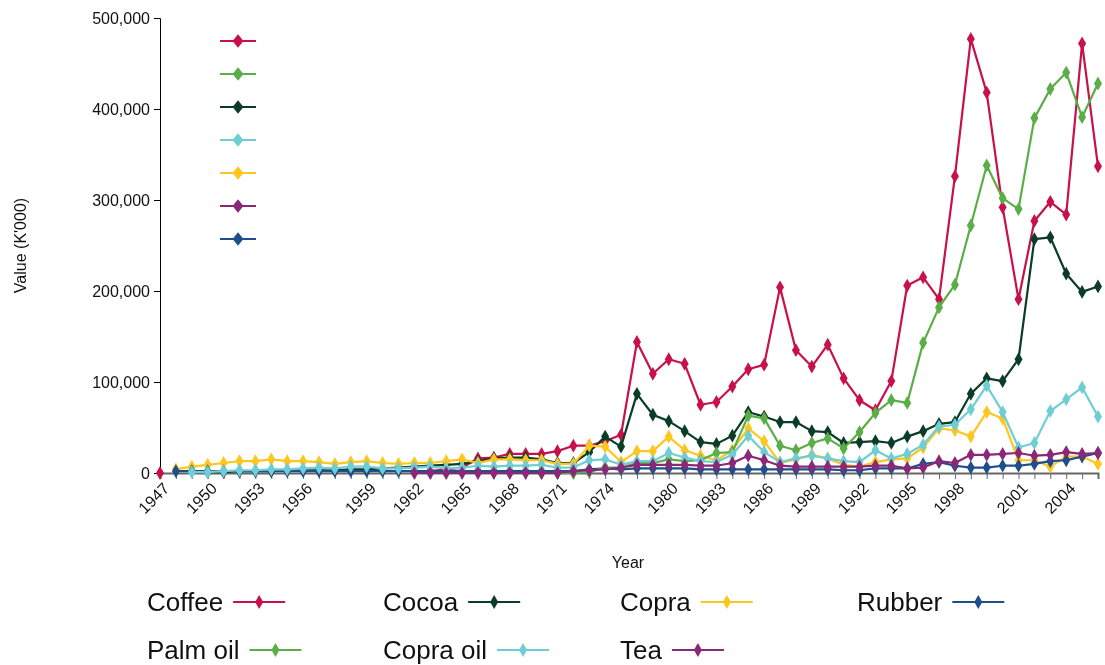  Describe the element at coordinates (20, 245) in the screenshot. I see `y-axis-title: Value (K'000)` at that location.